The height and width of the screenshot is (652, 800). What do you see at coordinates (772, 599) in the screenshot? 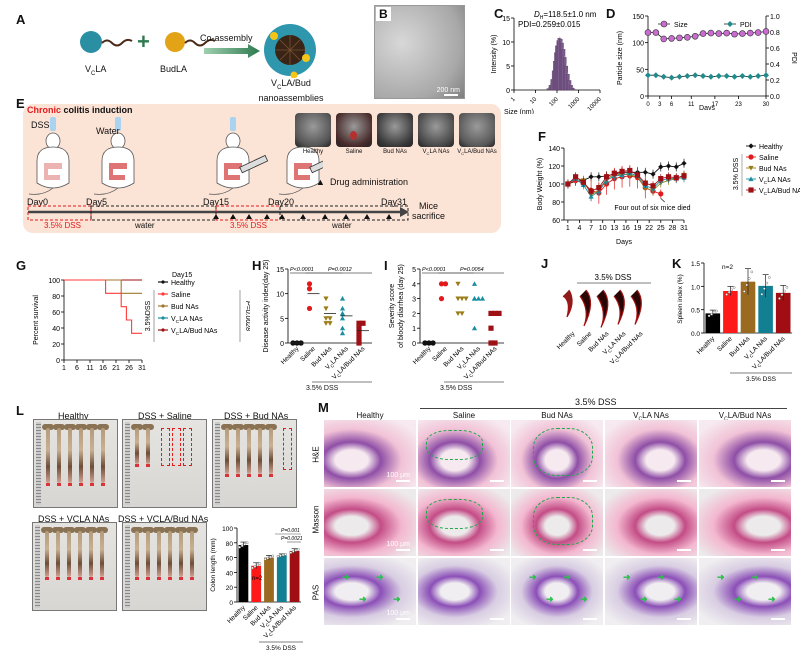
I see `goblet-cell-arrow-icon: ➜` at bounding box center [772, 599].